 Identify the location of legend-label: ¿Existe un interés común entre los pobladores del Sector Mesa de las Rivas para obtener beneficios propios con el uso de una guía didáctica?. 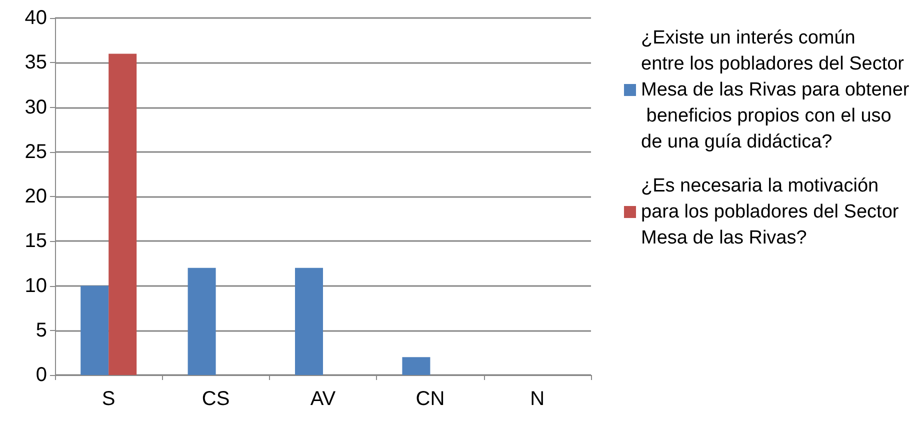
(775, 90).